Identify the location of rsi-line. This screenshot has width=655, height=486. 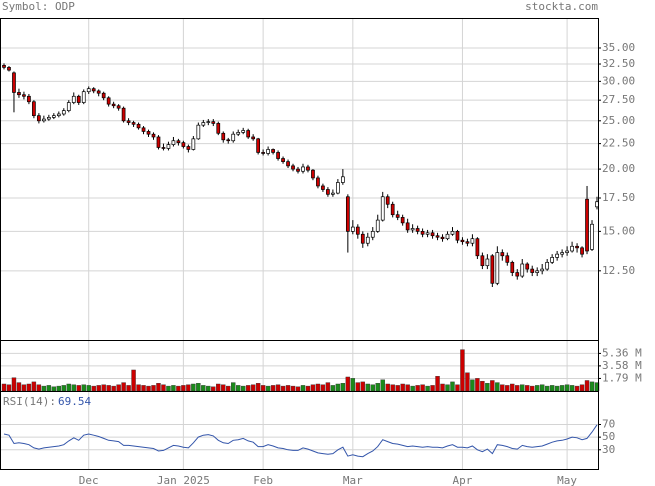
(300, 441).